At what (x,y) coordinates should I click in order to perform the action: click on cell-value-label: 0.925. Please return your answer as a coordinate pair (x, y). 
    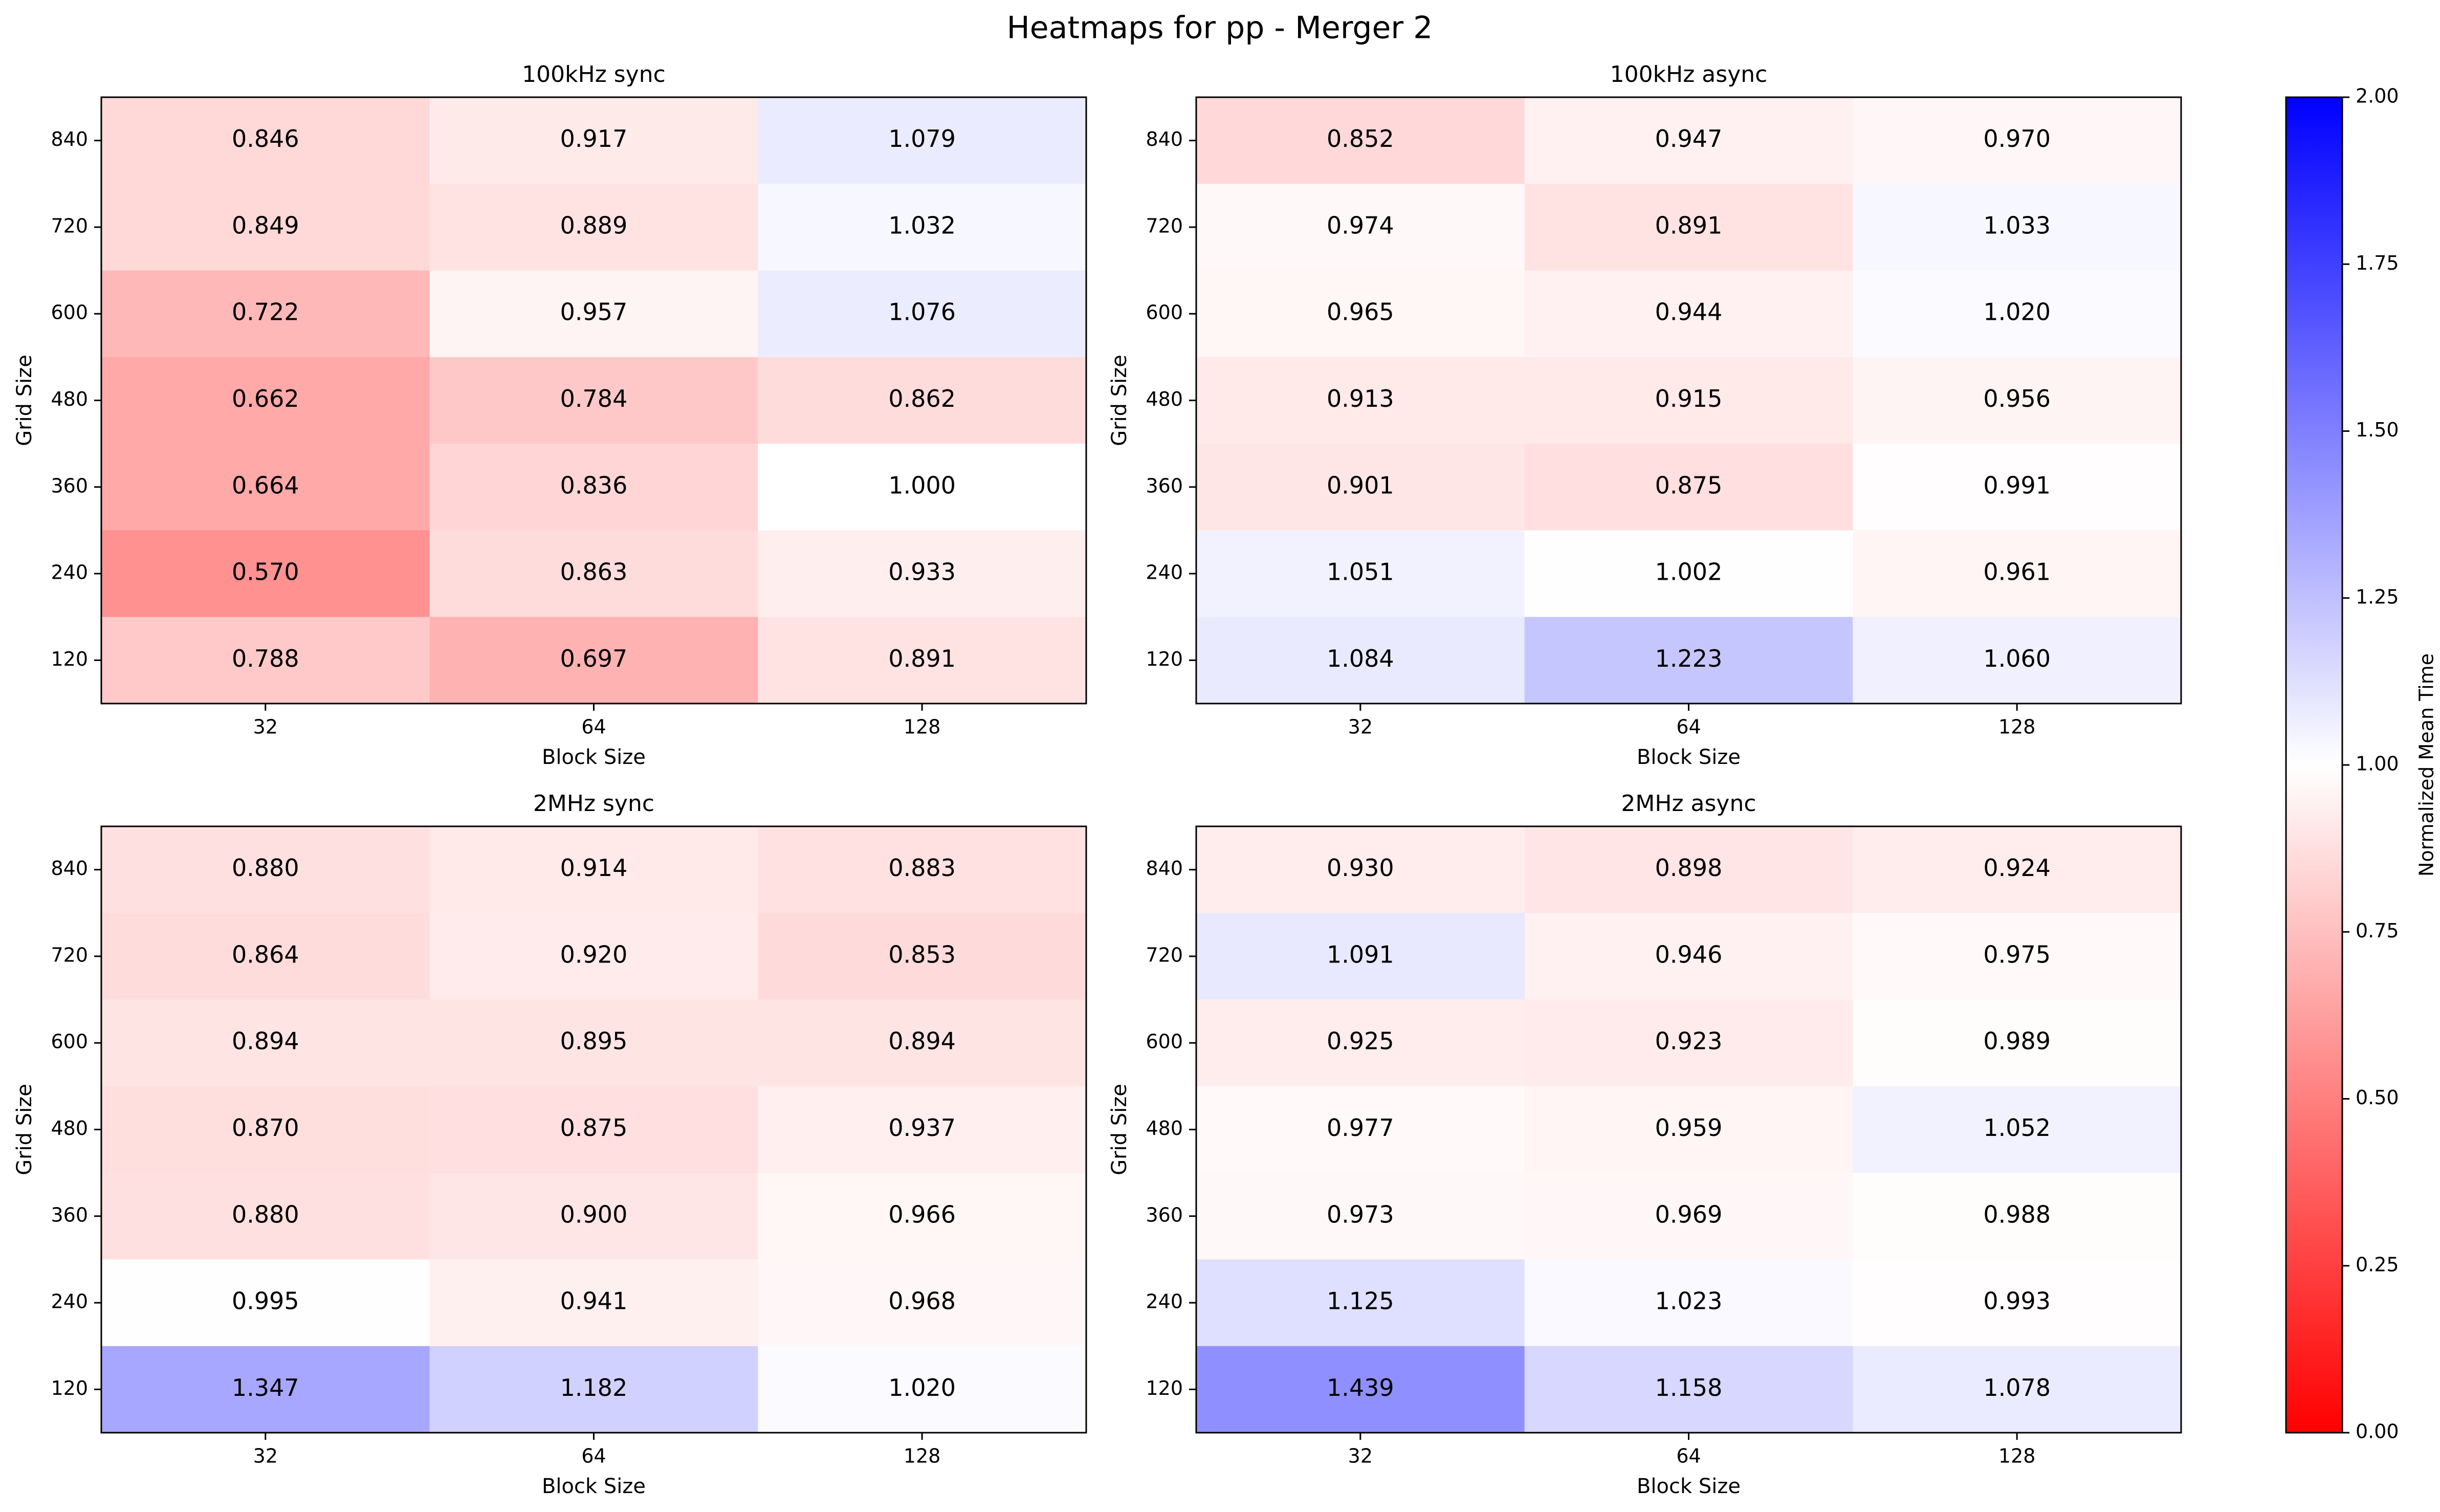
    Looking at the image, I should click on (1360, 1041).